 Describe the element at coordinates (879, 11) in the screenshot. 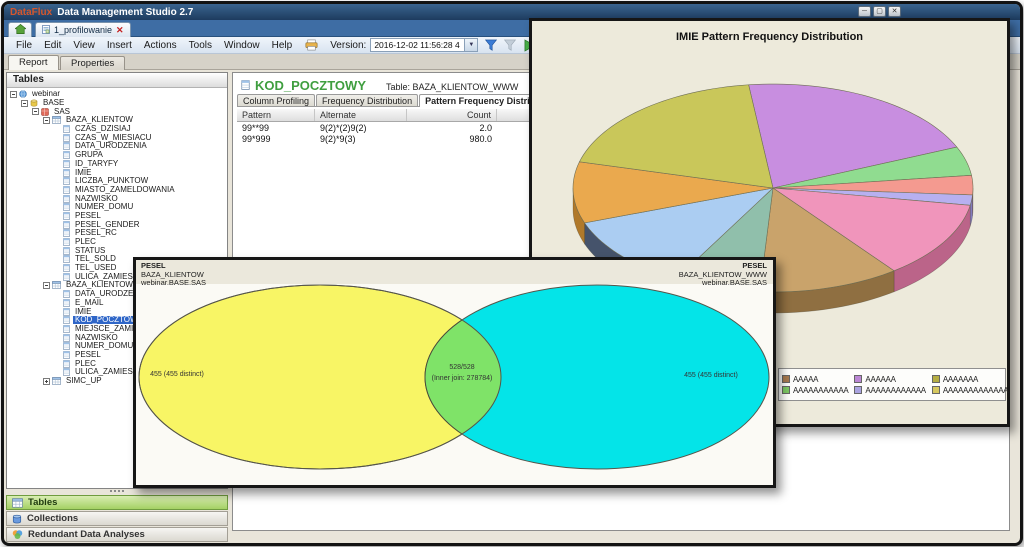

I see `maximize-button: ▢` at that location.